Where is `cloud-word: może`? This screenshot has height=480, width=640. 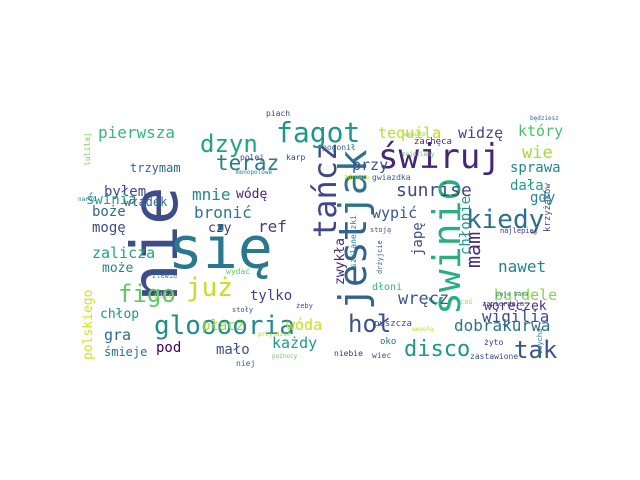
cloud-word: może is located at coordinates (117, 268).